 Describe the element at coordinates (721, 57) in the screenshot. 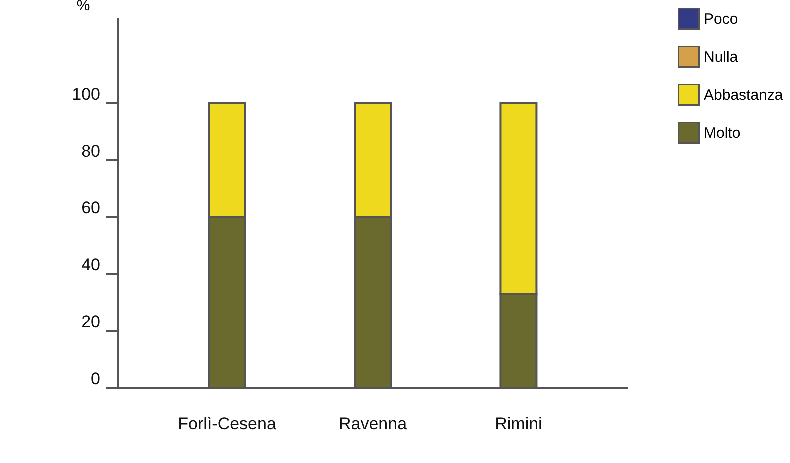

I see `legend-label: Nulla` at that location.